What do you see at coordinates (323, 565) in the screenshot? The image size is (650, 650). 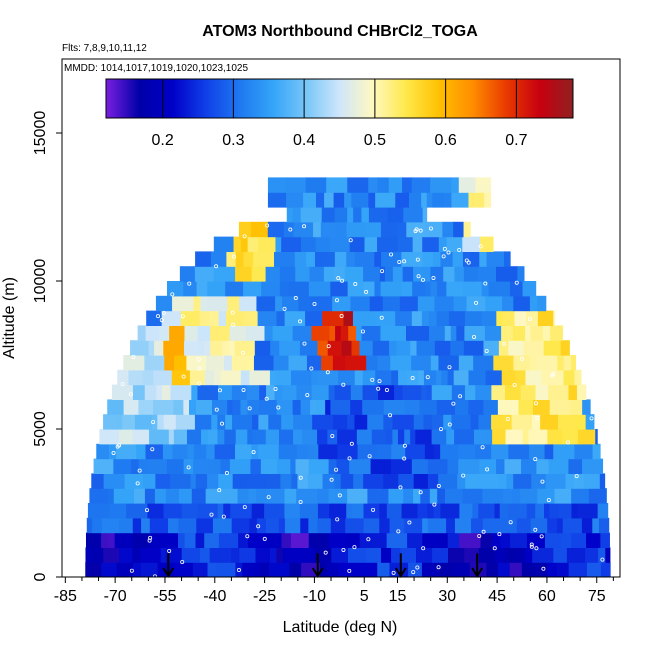 I see `flight-arrows` at bounding box center [323, 565].